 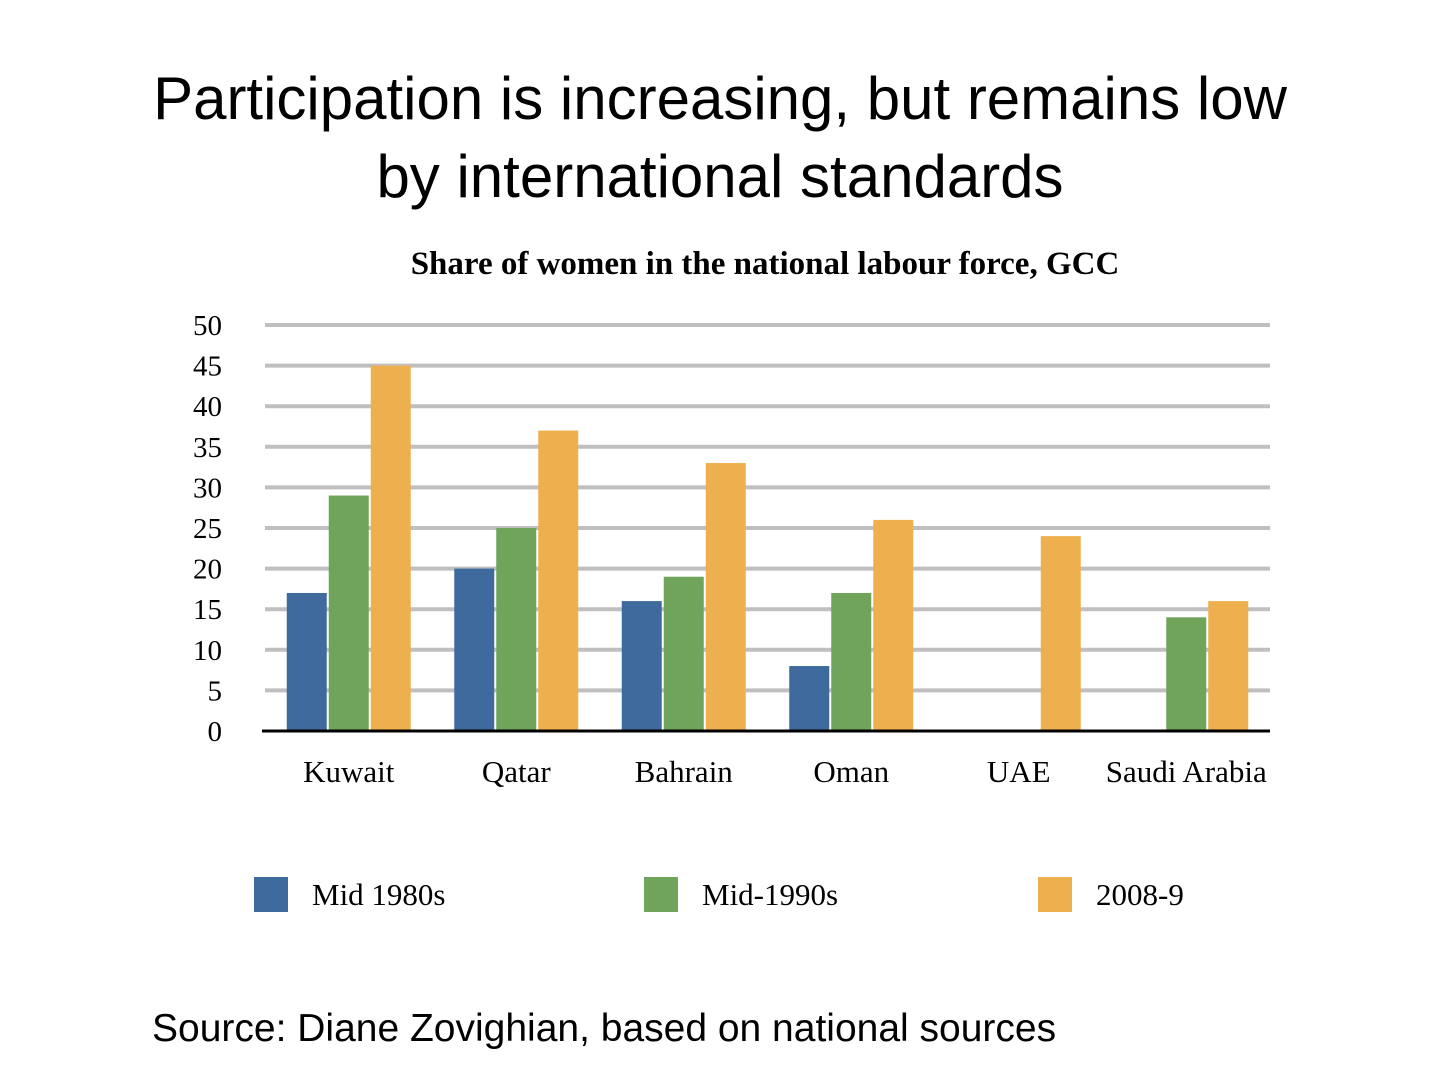 I want to click on x-category-label: Bahrain, so click(x=684, y=771).